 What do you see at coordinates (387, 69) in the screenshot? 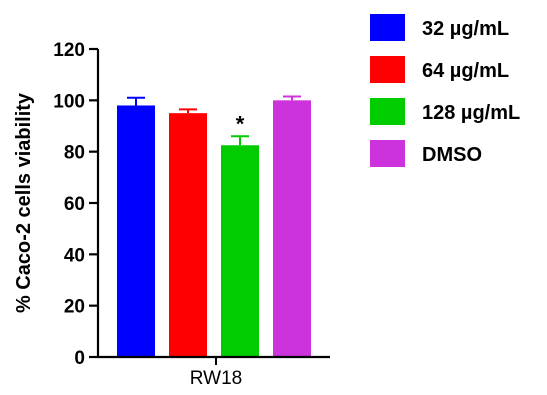
I see `legend-swatch-64-g-ml` at bounding box center [387, 69].